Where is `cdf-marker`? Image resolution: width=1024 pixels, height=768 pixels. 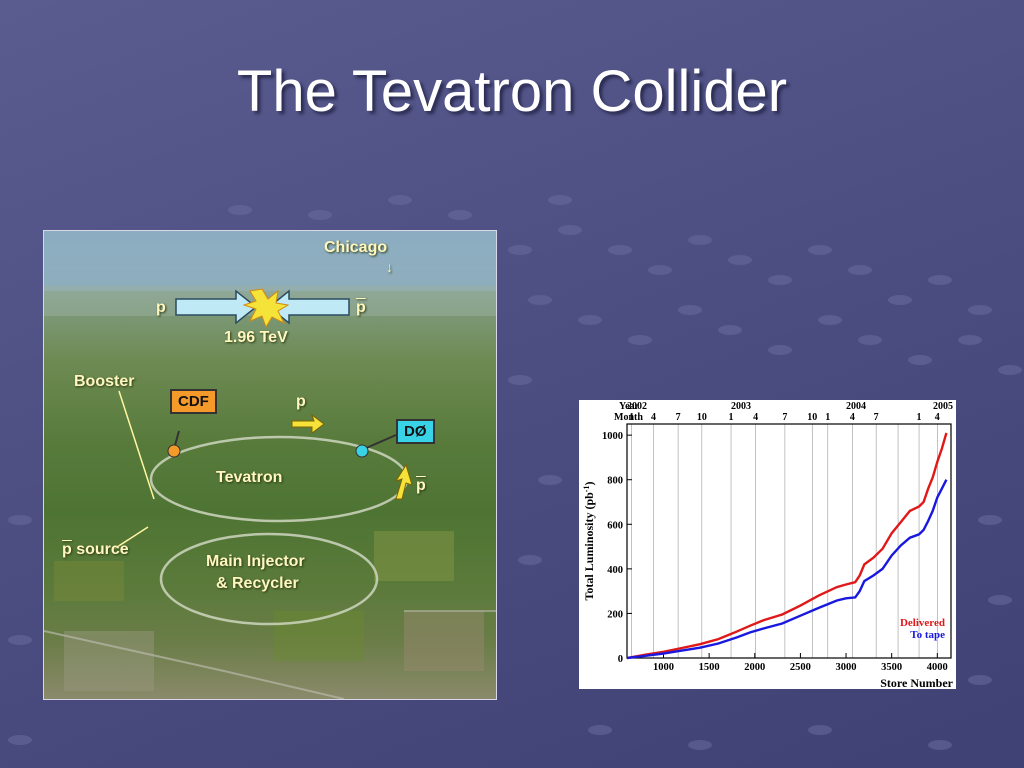
cdf-marker is located at coordinates (174, 451).